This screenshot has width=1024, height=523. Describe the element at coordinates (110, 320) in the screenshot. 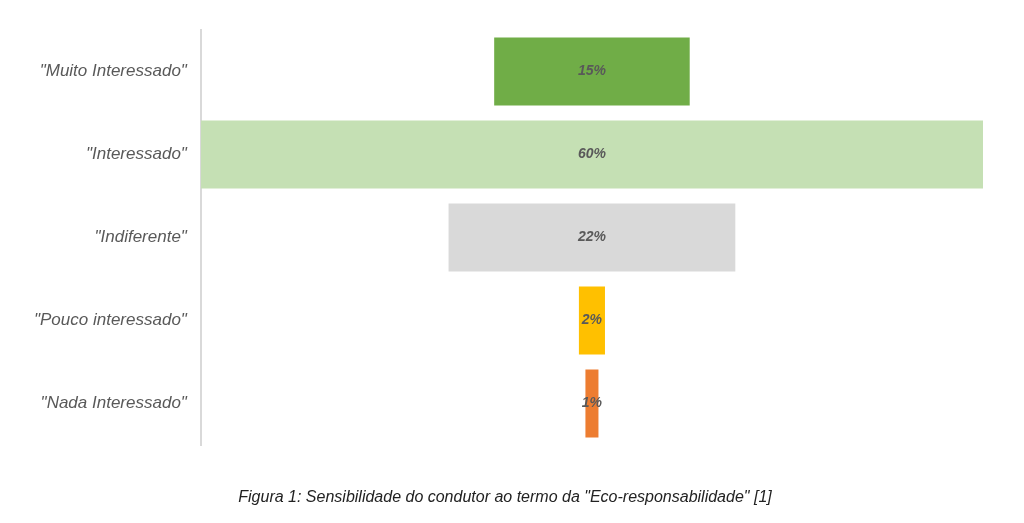

I see `category-label: "Pouco interessado"` at that location.